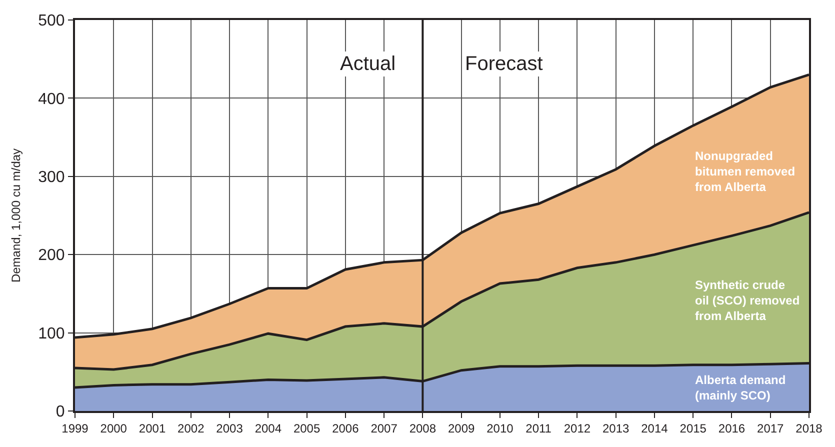  Describe the element at coordinates (745, 171) in the screenshot. I see `series-label: Nonupgraded bitumen removed from Alberta` at that location.